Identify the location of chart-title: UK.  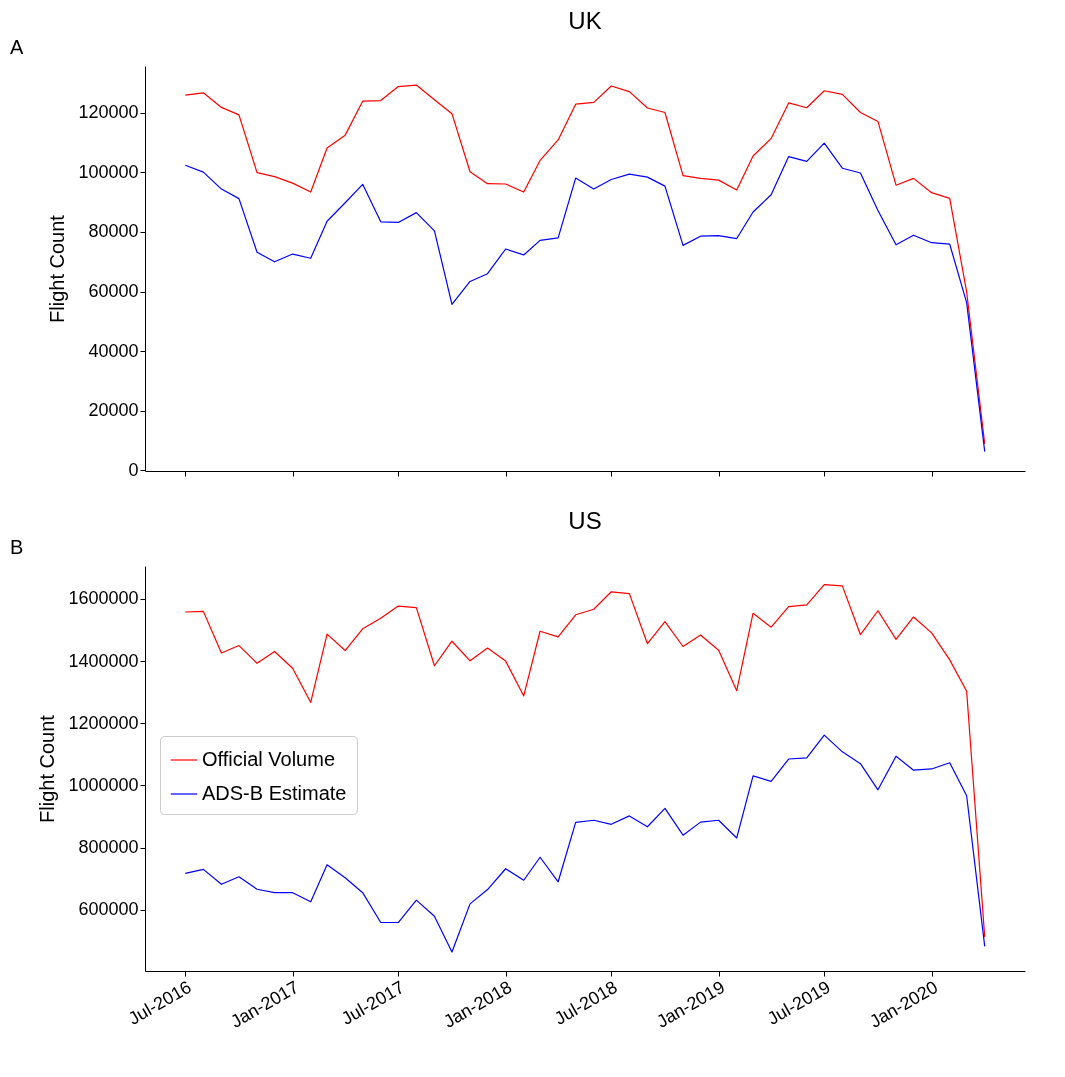
(585, 20).